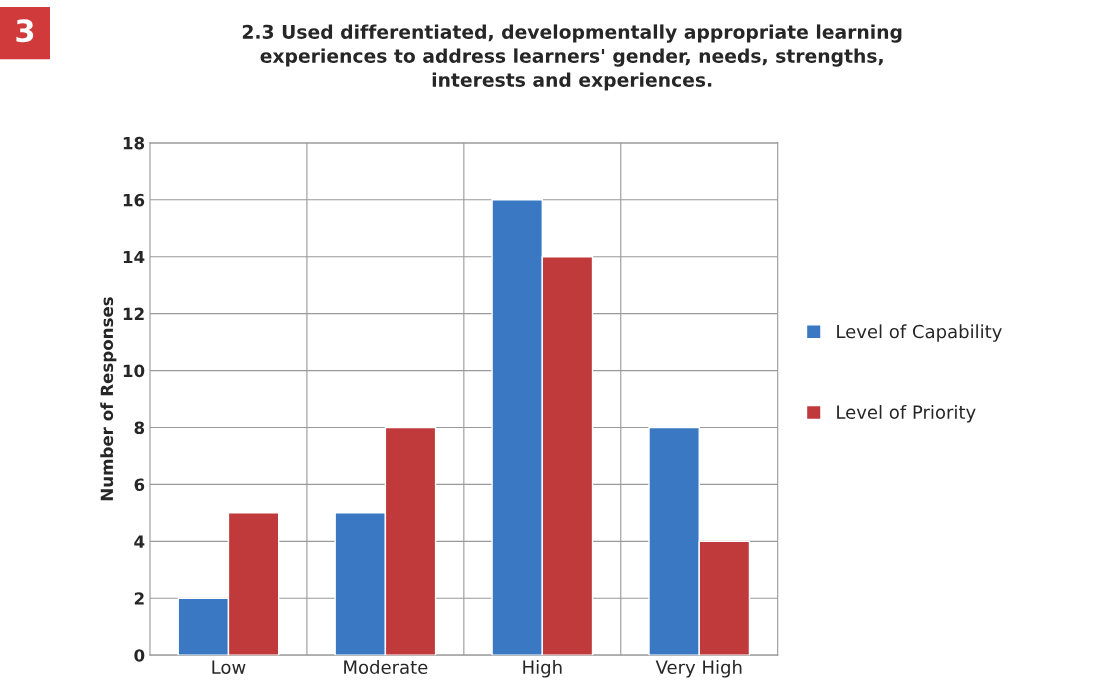  Describe the element at coordinates (108, 399) in the screenshot. I see `y-axis-title: Number of Responses` at that location.